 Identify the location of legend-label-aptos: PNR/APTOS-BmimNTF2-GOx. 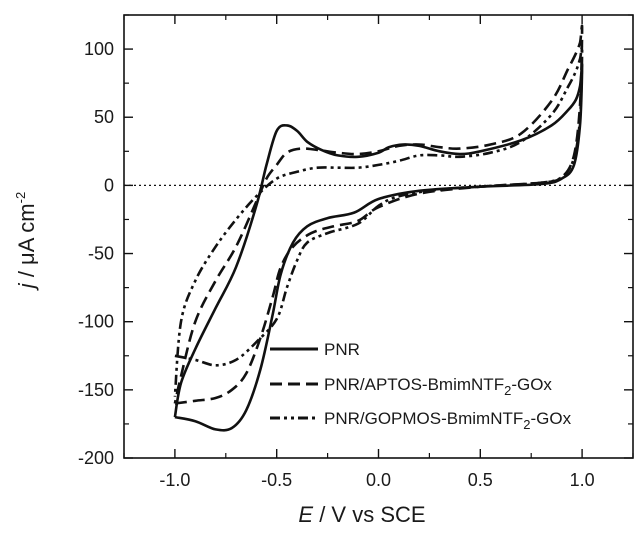
(438, 386).